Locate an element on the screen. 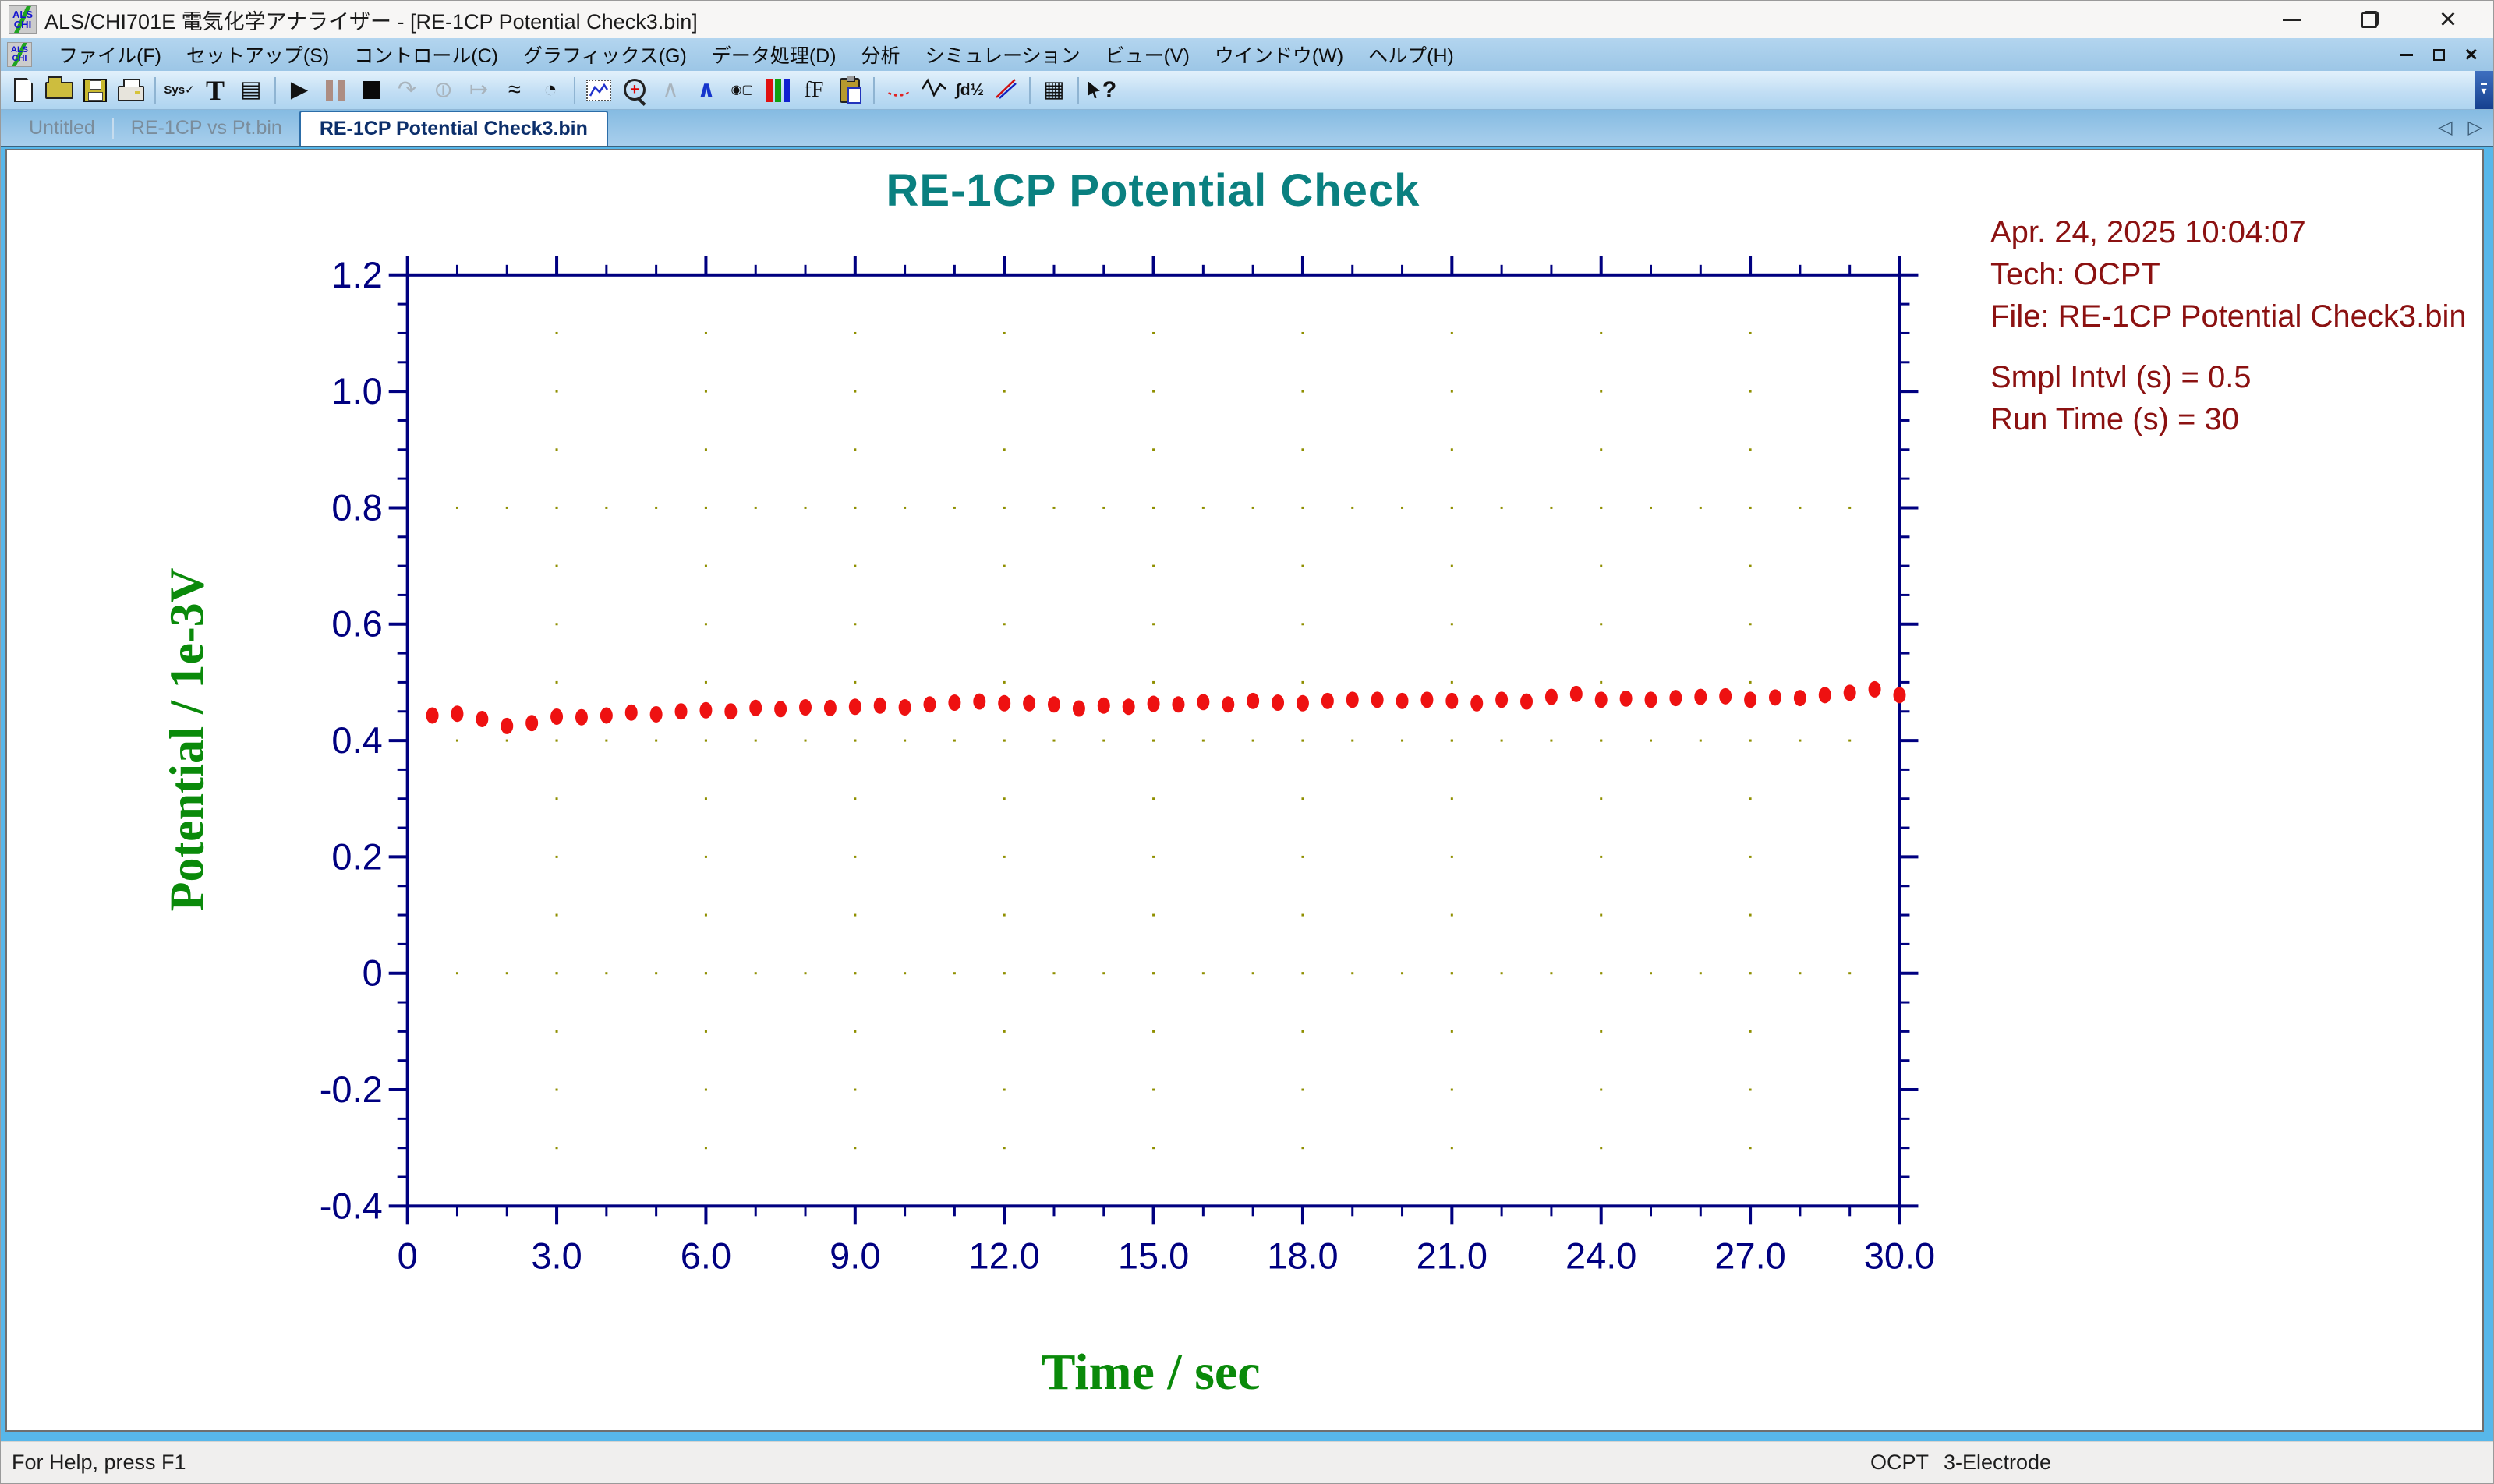 Image resolution: width=2494 pixels, height=1484 pixels. info-technique: Tech: OCPT is located at coordinates (2075, 274).